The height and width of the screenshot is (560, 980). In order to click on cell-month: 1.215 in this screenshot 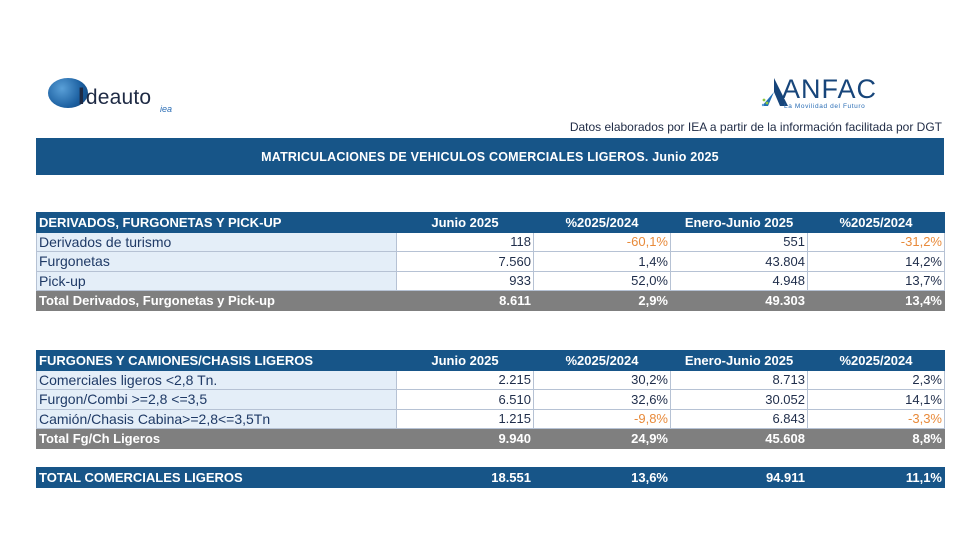, I will do `click(465, 418)`.